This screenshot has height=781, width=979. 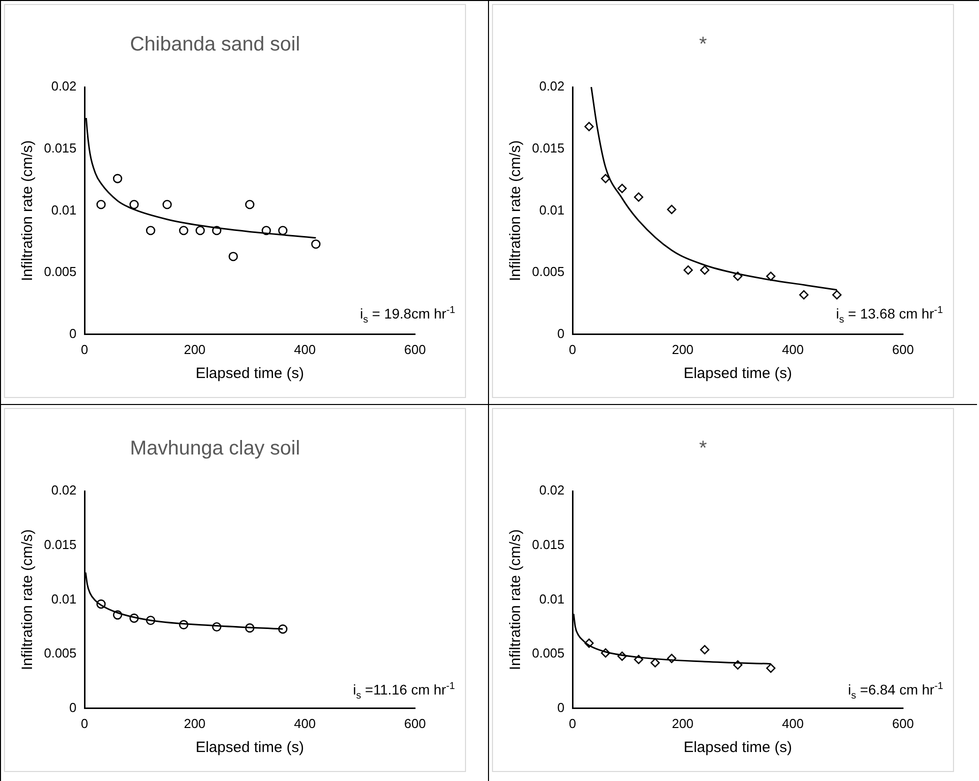 What do you see at coordinates (215, 45) in the screenshot?
I see `chart-title: Chibanda sand soil` at bounding box center [215, 45].